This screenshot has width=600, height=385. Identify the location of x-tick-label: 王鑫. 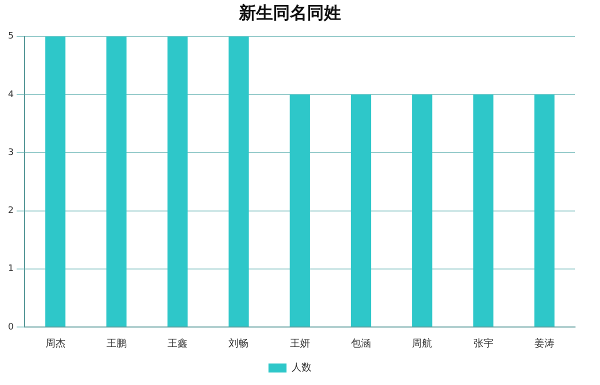
(178, 344).